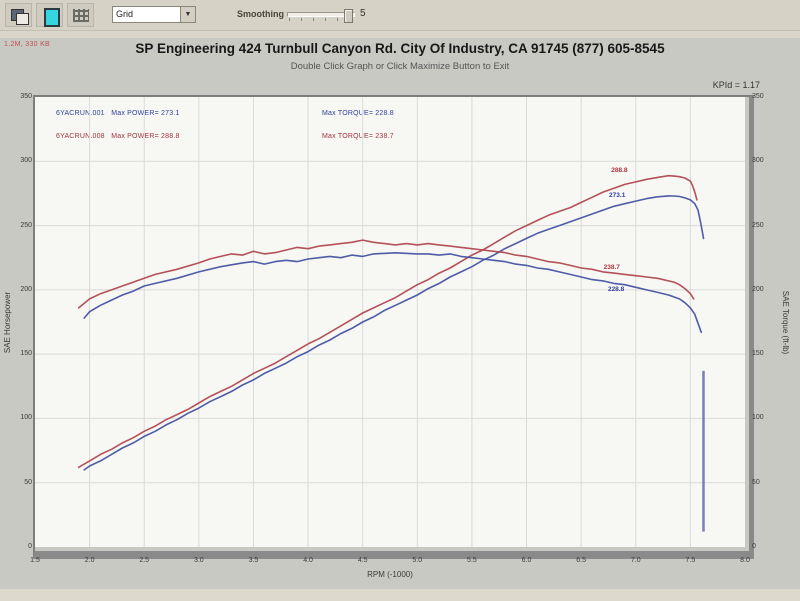 The width and height of the screenshot is (800, 601). I want to click on torque-run001-curve, so click(393, 293).